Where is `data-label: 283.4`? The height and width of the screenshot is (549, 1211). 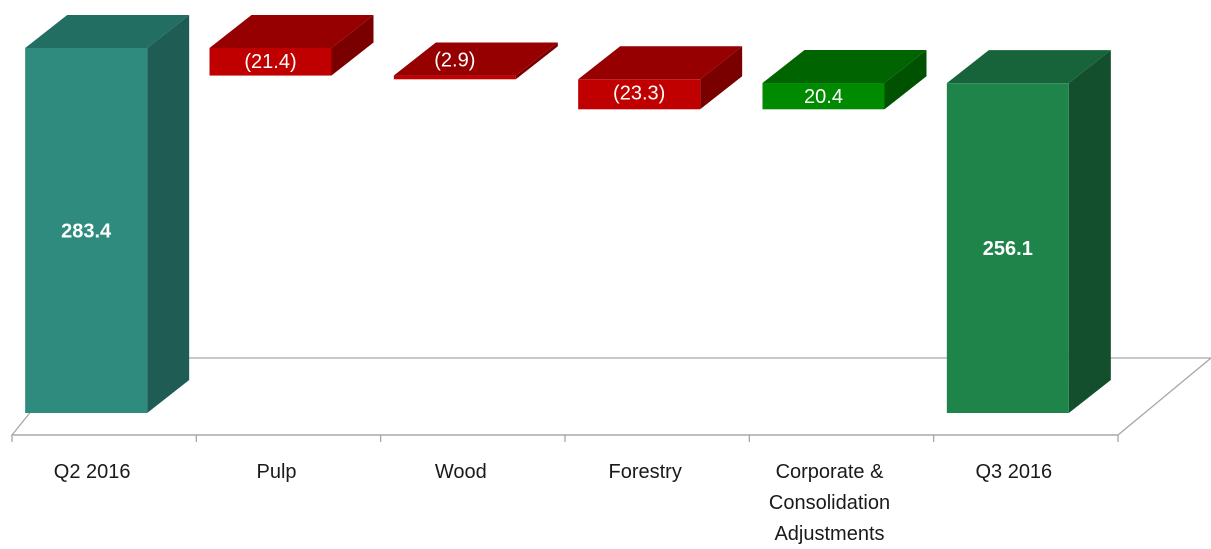
data-label: 283.4 is located at coordinates (86, 232).